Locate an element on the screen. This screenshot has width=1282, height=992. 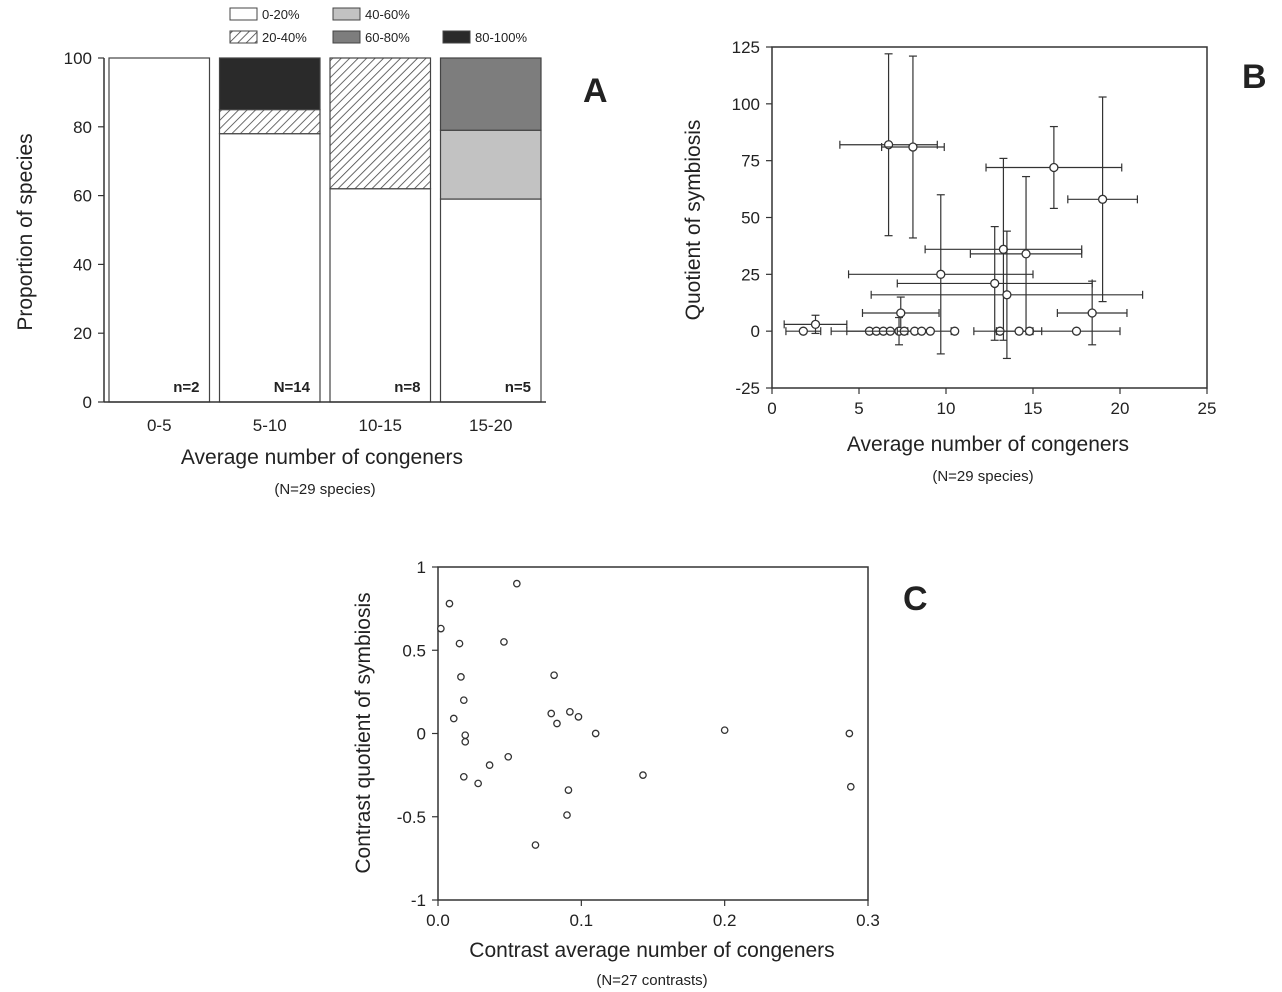
x-tick-label: 0 is located at coordinates (771, 408).